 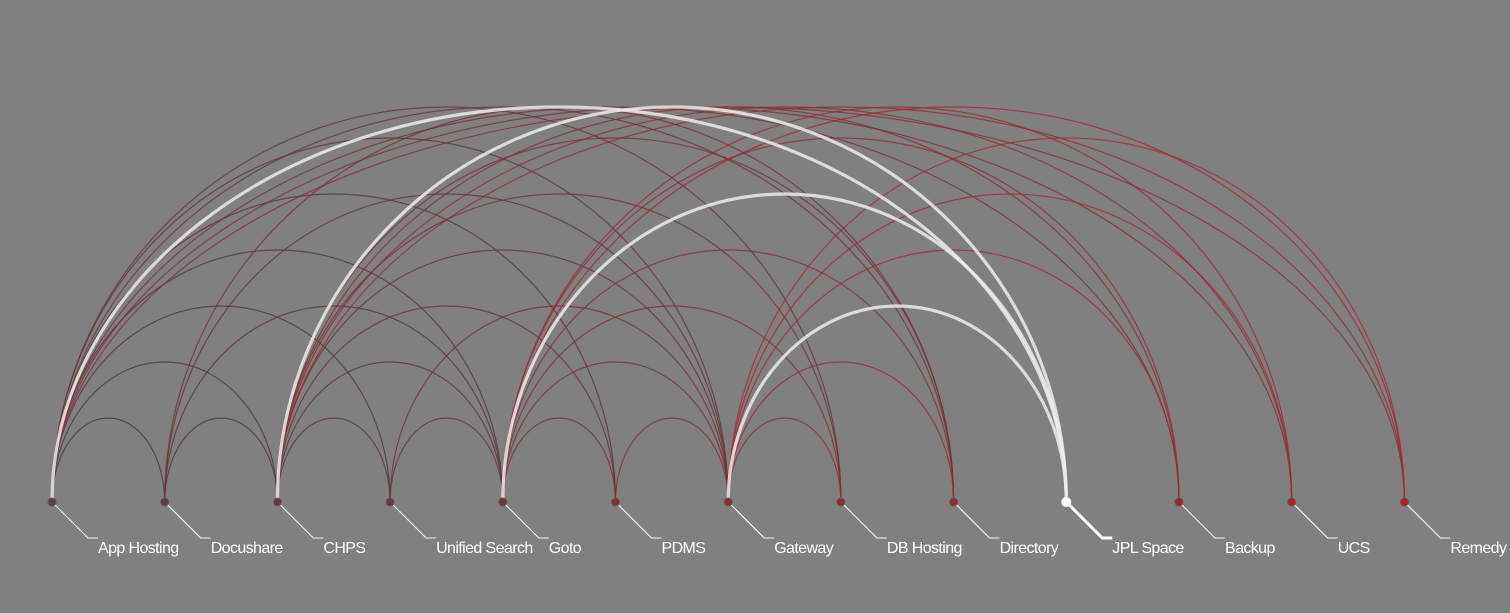 I want to click on link-arc-gateway-db-hosting, so click(x=784, y=460).